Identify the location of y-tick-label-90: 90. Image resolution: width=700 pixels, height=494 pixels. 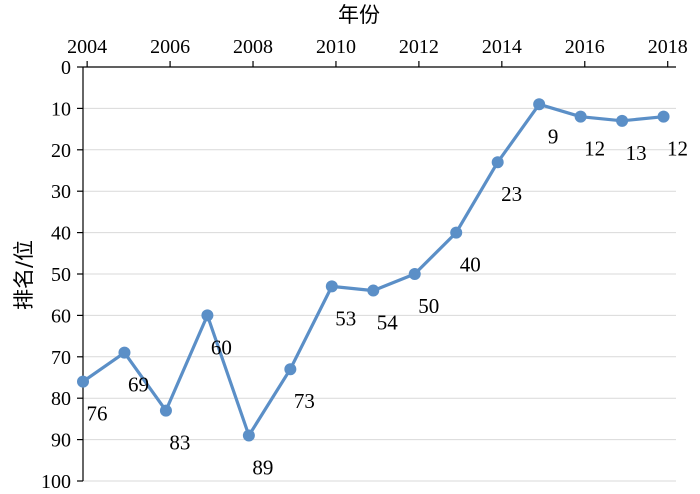
(61, 441).